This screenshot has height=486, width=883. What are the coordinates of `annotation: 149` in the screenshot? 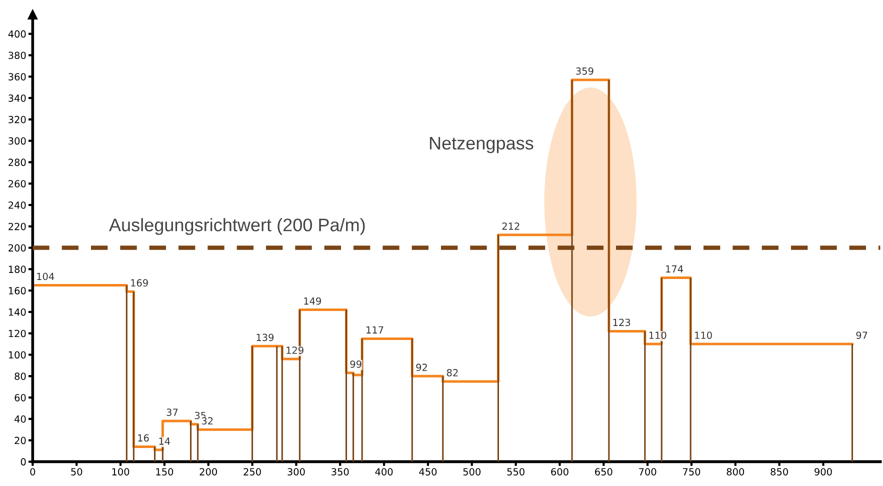 It's located at (312, 301).